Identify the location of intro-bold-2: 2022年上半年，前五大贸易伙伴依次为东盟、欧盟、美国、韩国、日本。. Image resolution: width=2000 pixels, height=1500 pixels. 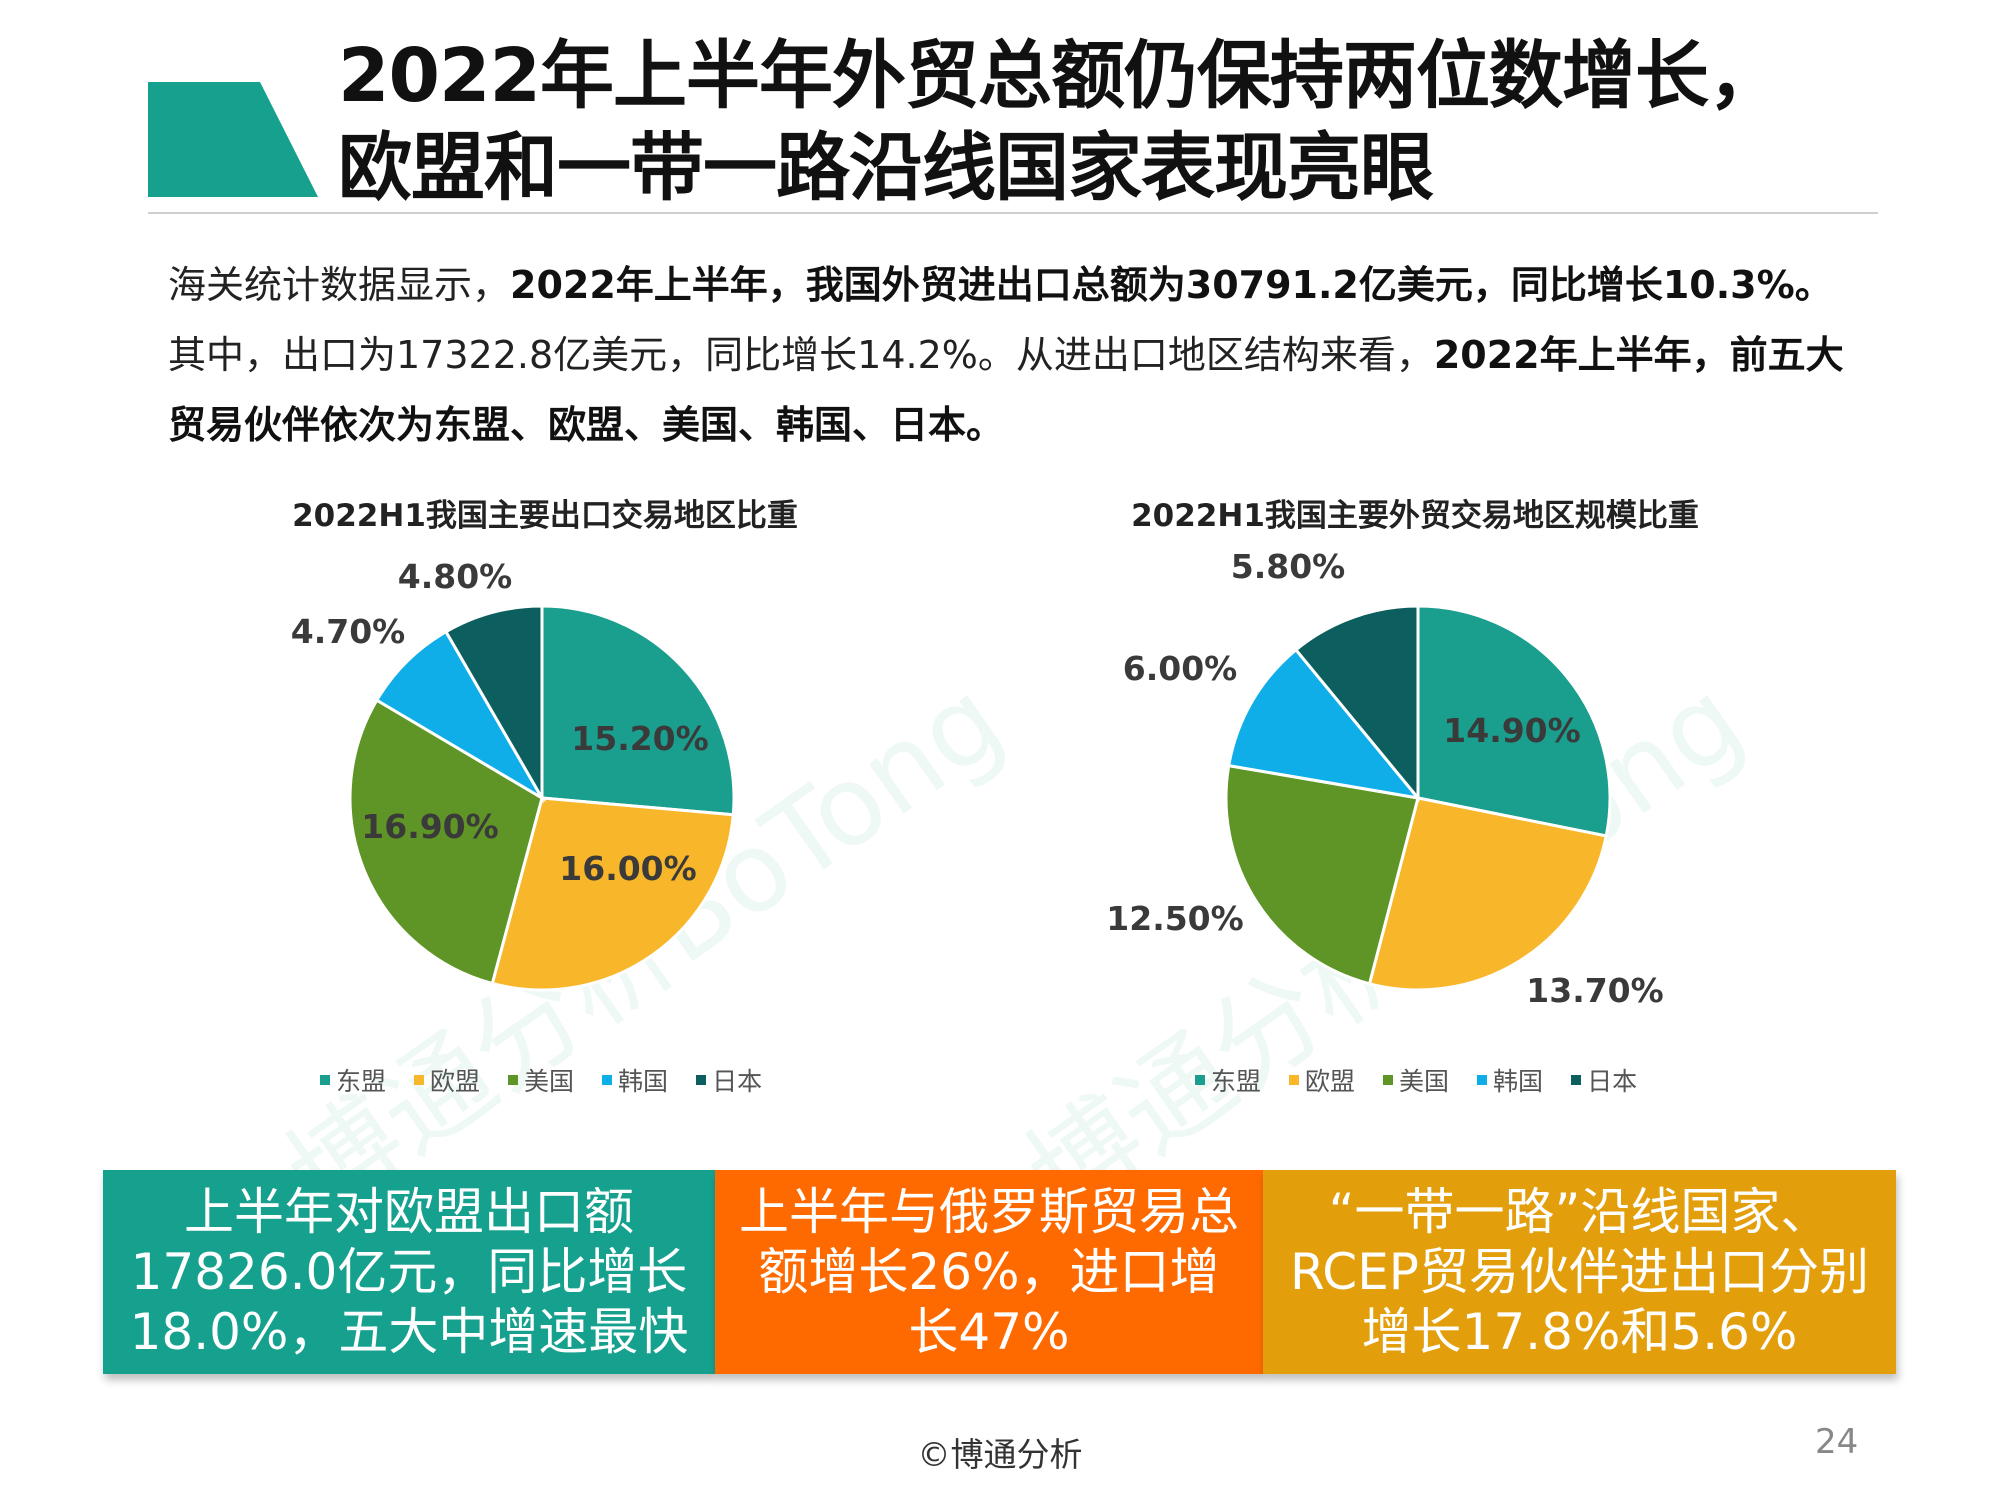
(1006, 390).